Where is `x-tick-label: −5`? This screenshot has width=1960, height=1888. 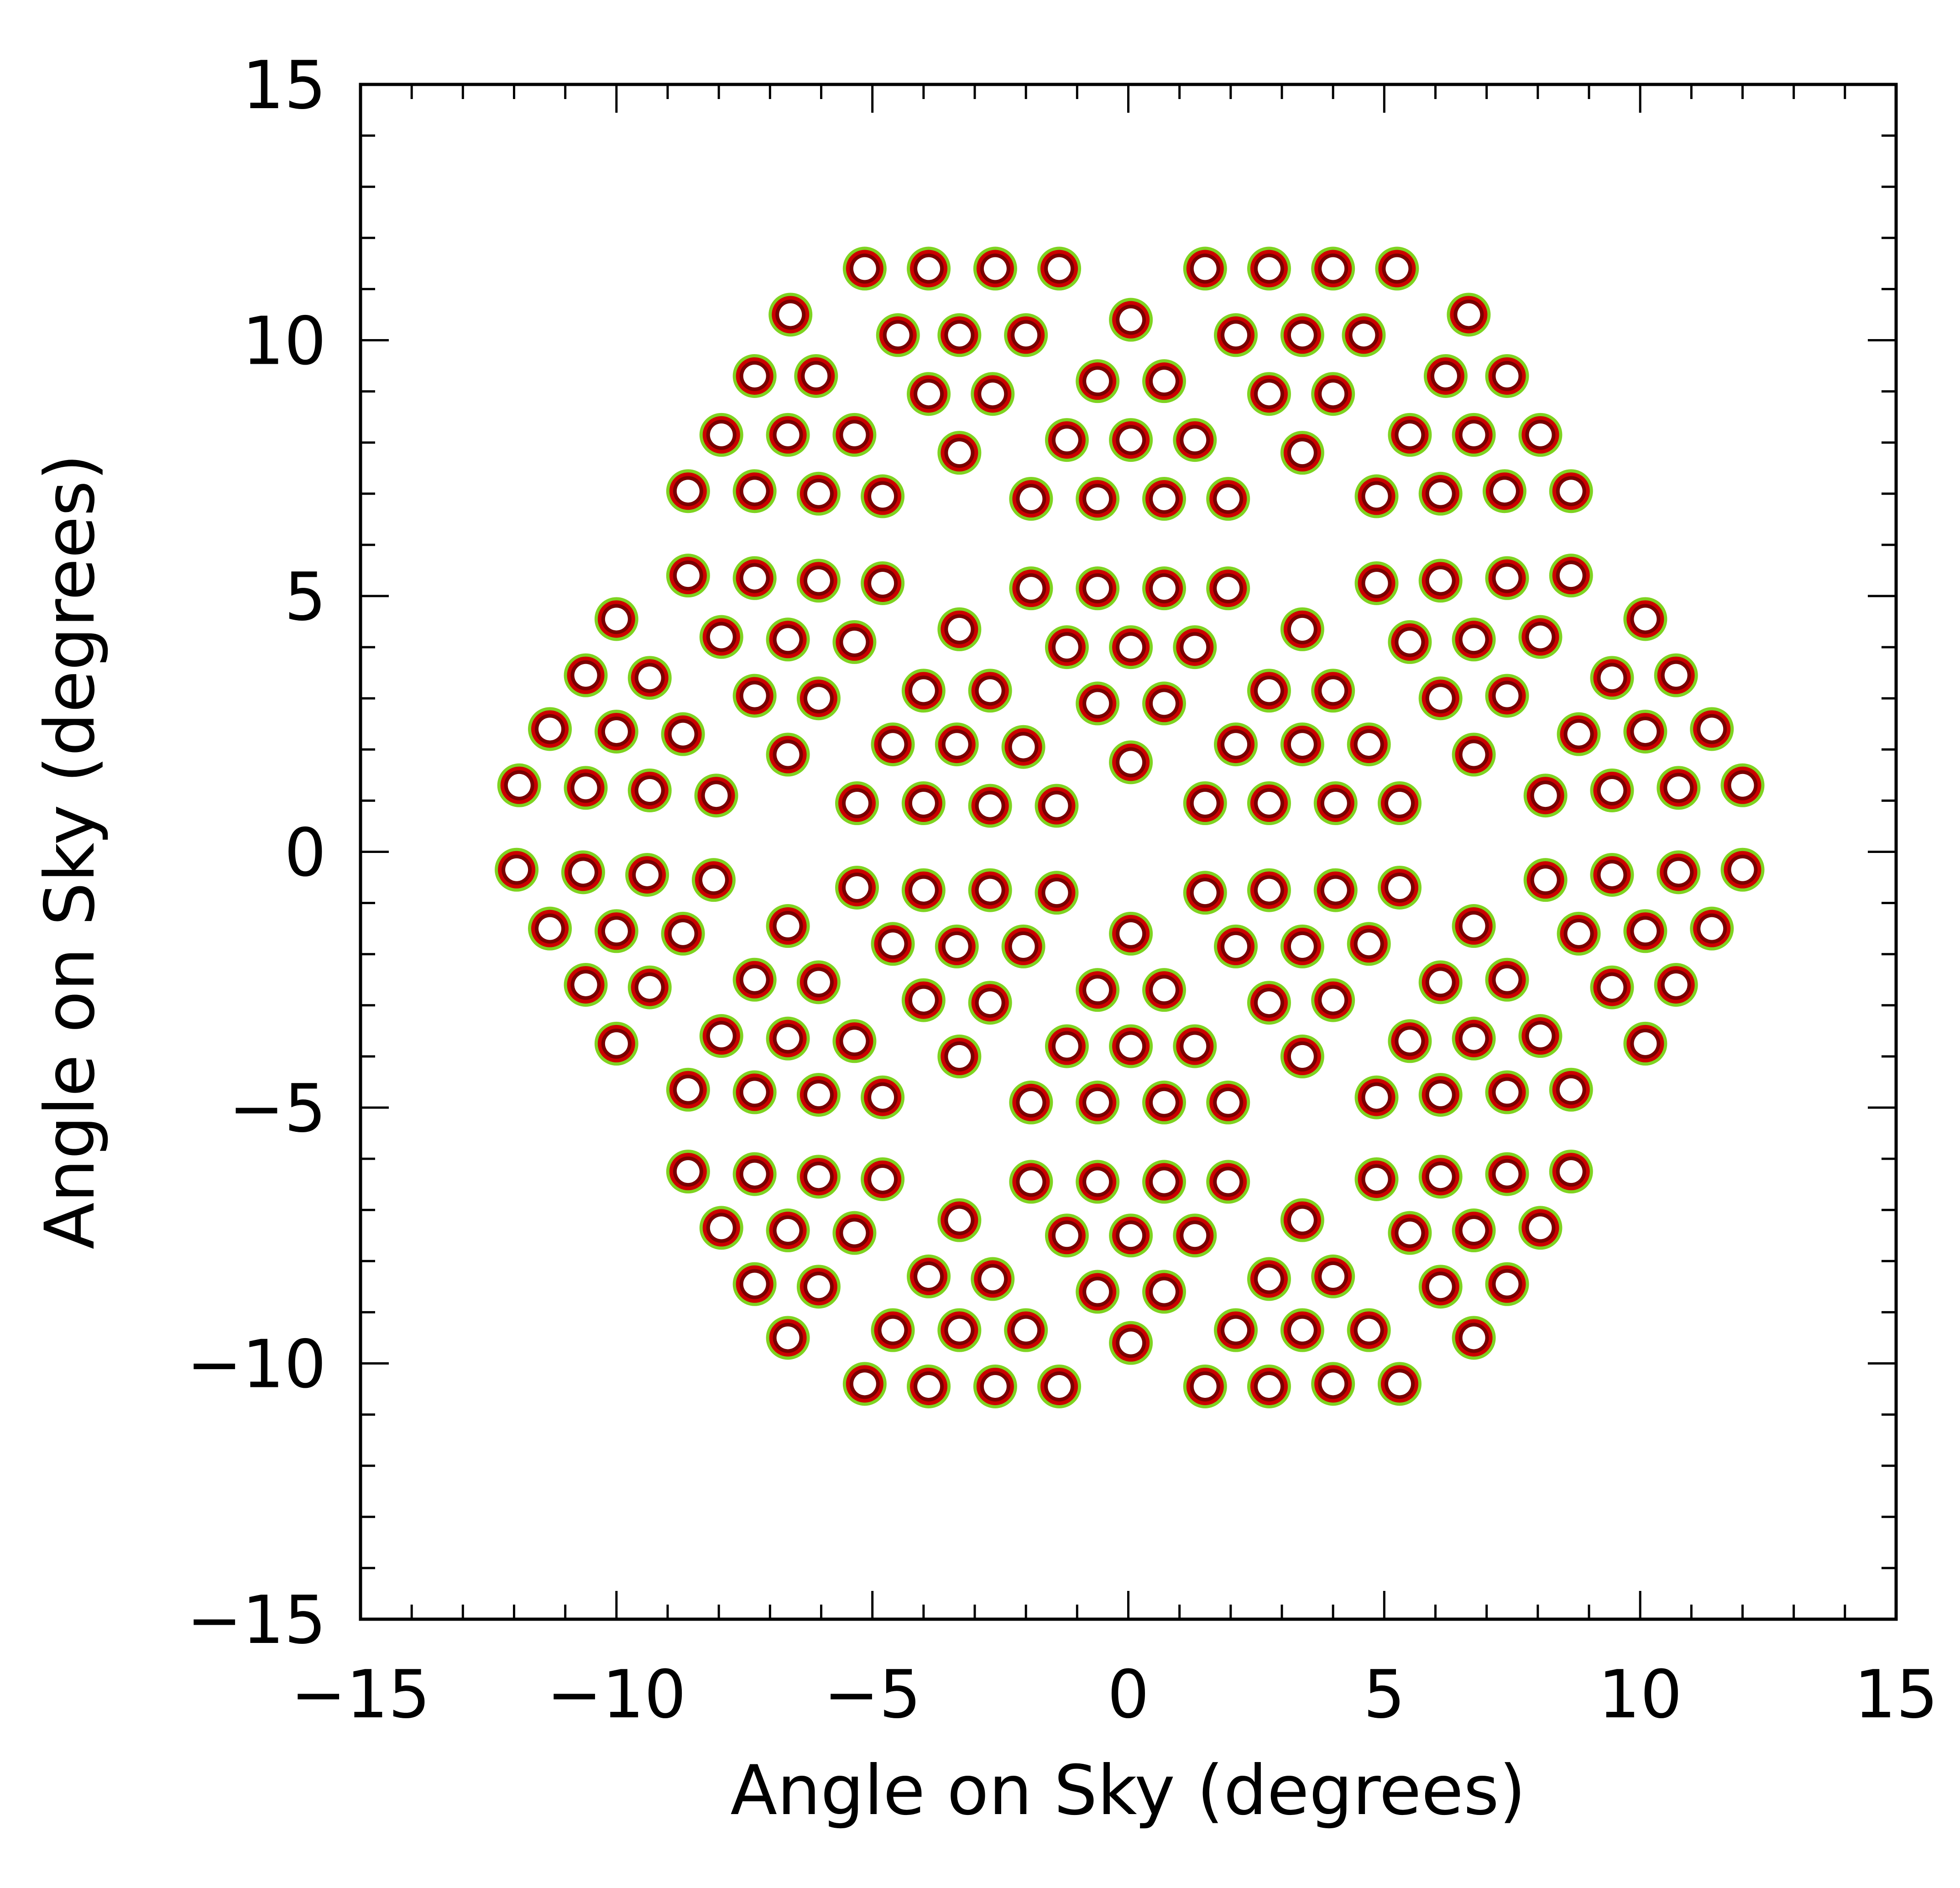 x-tick-label: −5 is located at coordinates (872, 1694).